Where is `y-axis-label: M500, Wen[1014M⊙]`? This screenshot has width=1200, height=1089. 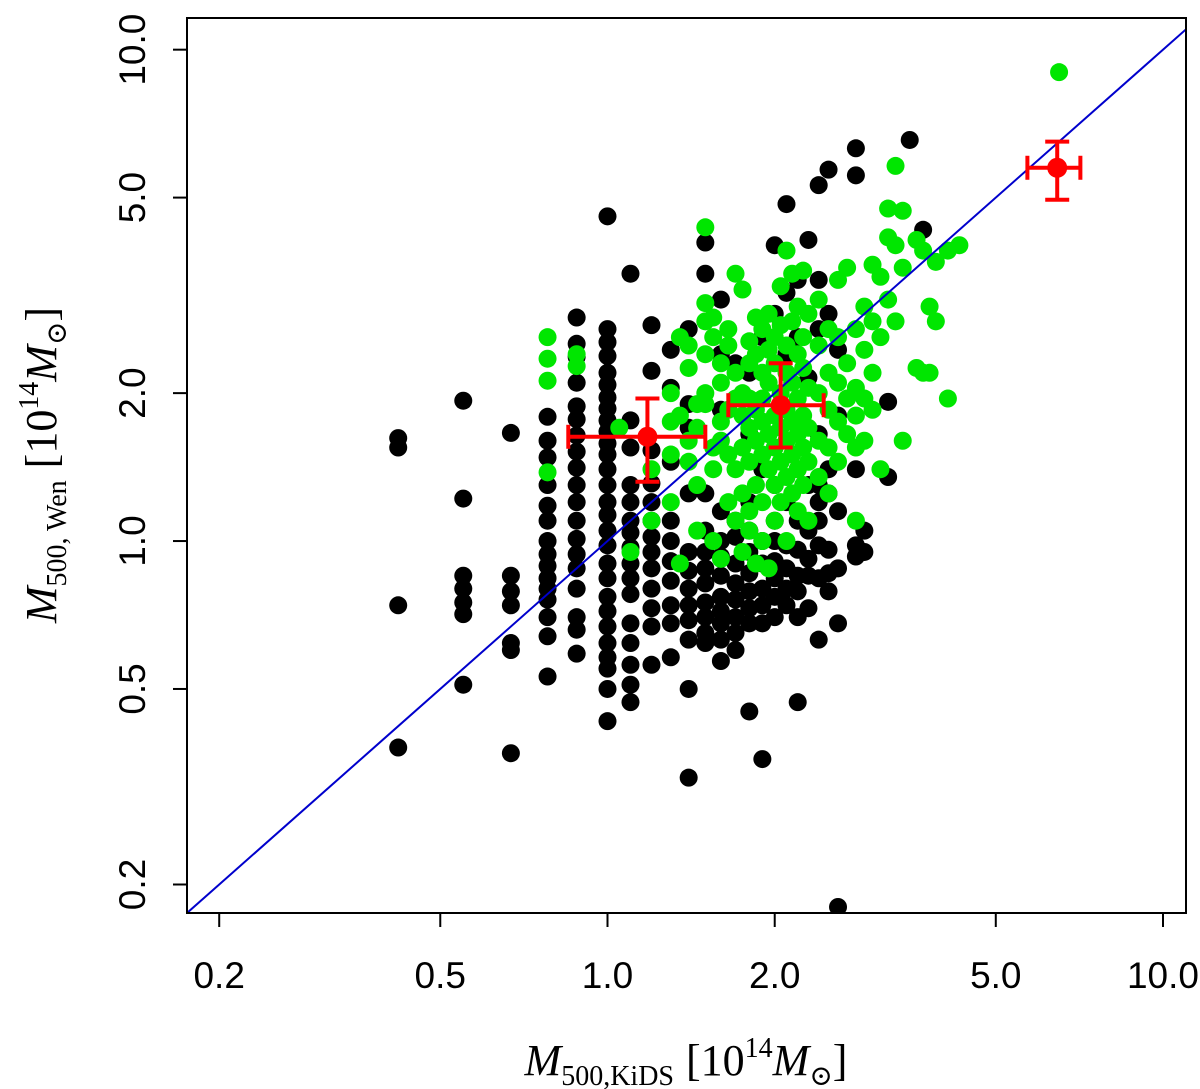
y-axis-label: M500, Wen[1014M⊙] is located at coordinates (43, 465).